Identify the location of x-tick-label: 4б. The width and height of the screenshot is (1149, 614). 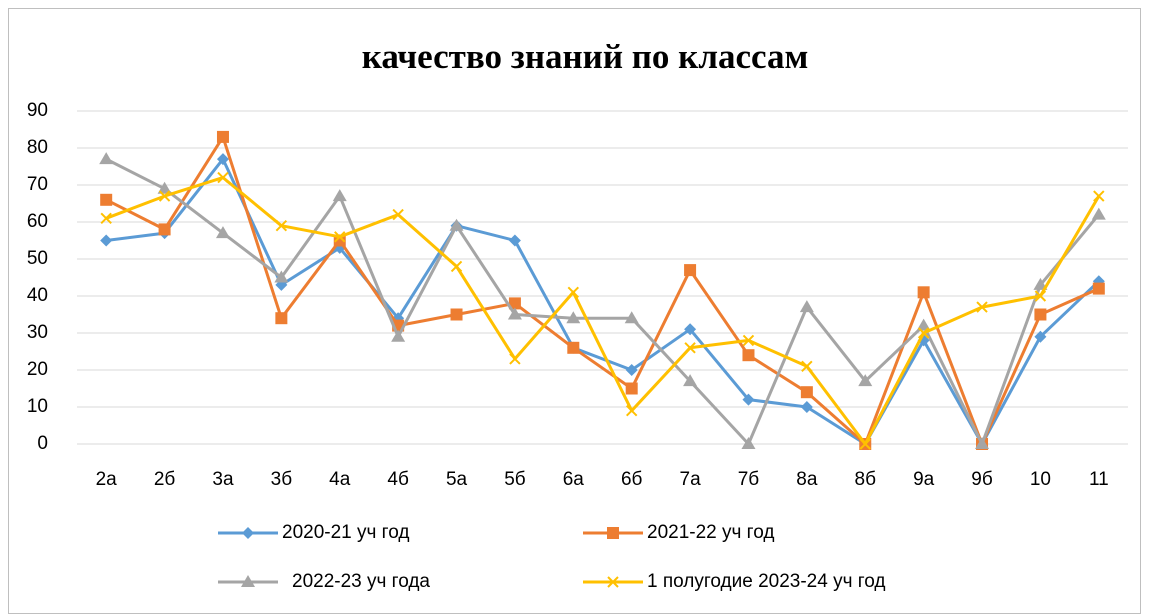
(398, 479).